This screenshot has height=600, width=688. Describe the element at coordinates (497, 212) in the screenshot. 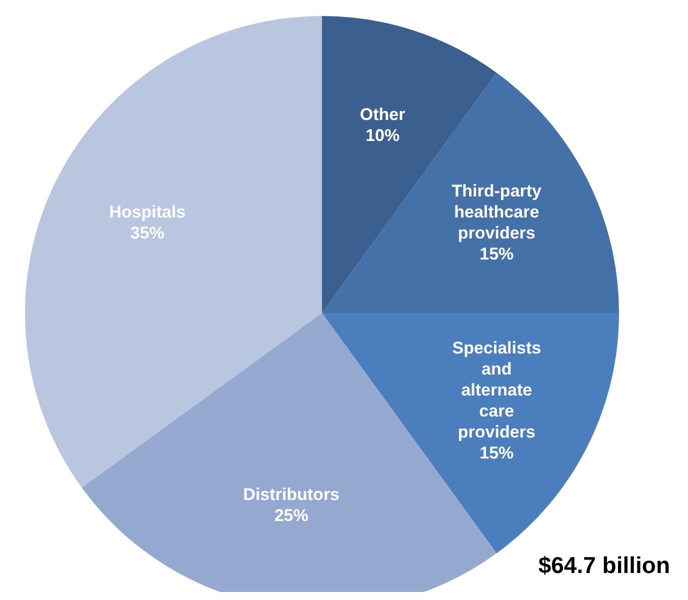

I see `slice-label: Third-party healthcare providers` at that location.